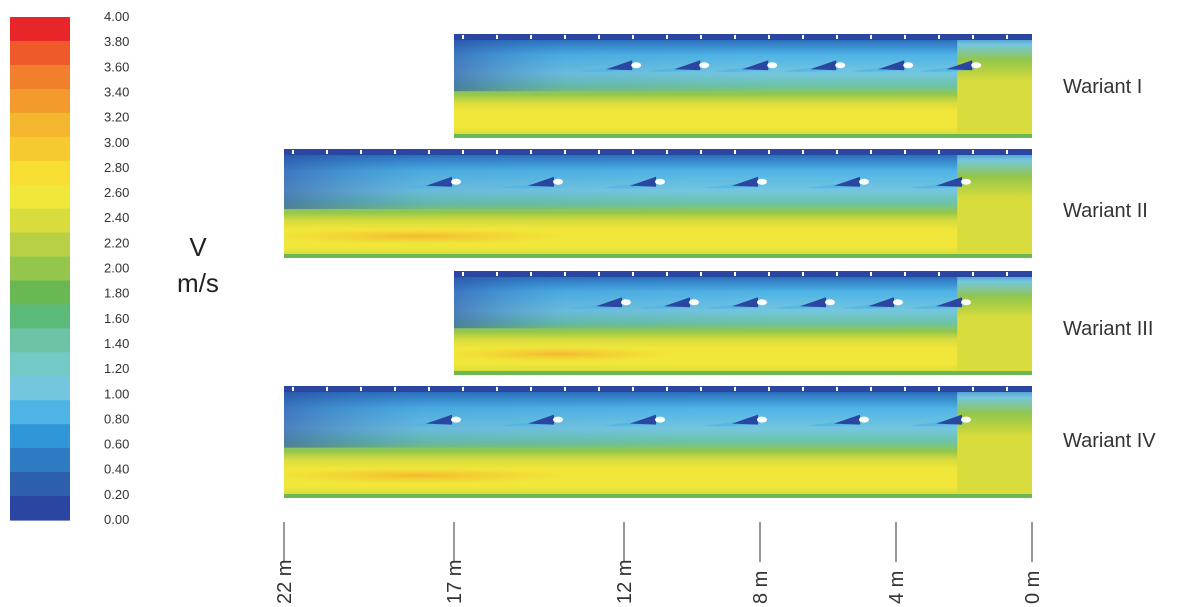 Image resolution: width=1192 pixels, height=607 pixels. Describe the element at coordinates (803, 323) in the screenshot. I see `variant-panel: Wariant III` at that location.